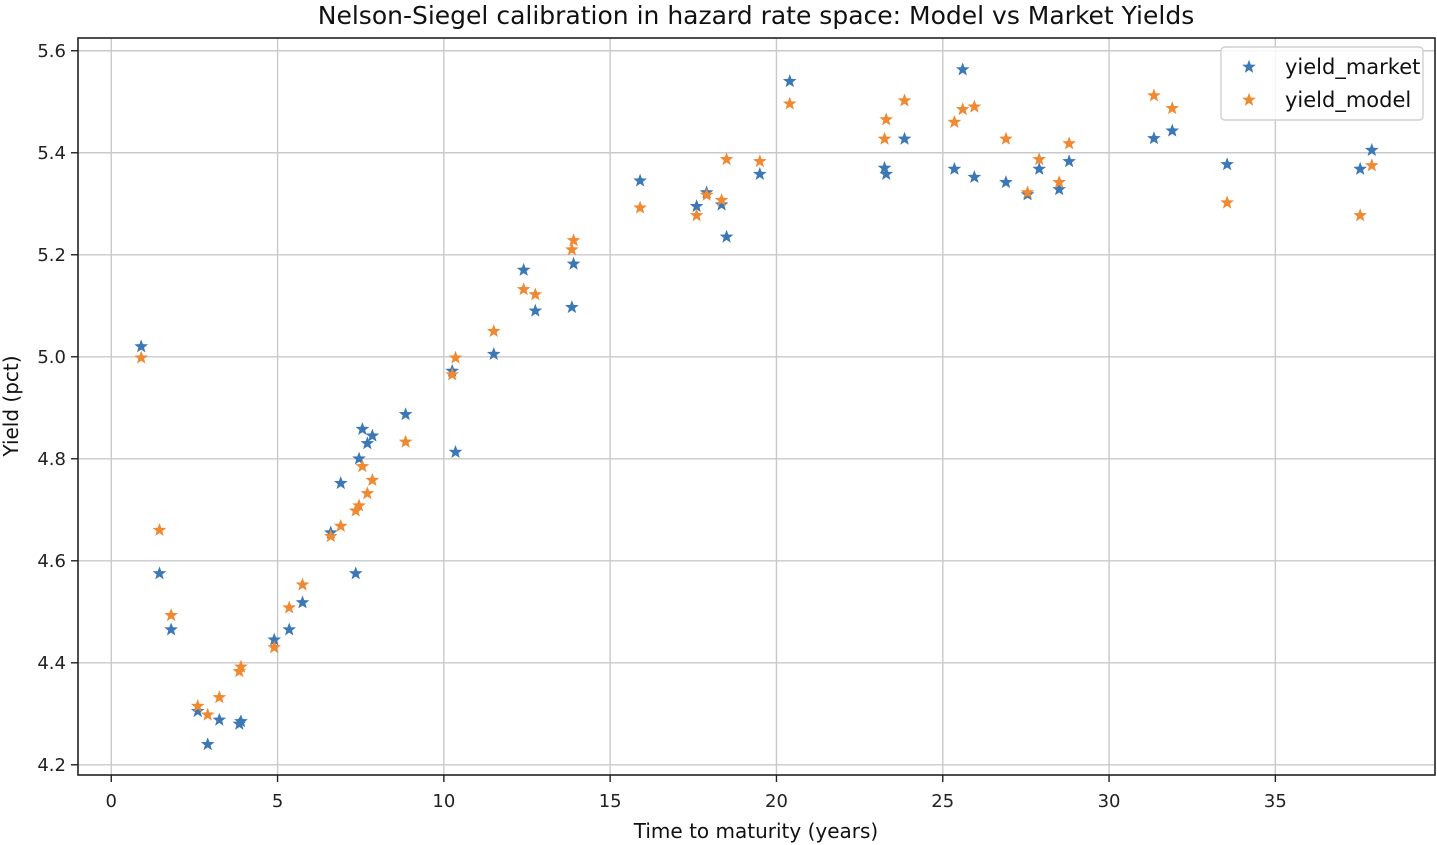 This screenshot has width=1437, height=845. What do you see at coordinates (51, 459) in the screenshot?
I see `y-tick-label: 4.8` at bounding box center [51, 459].